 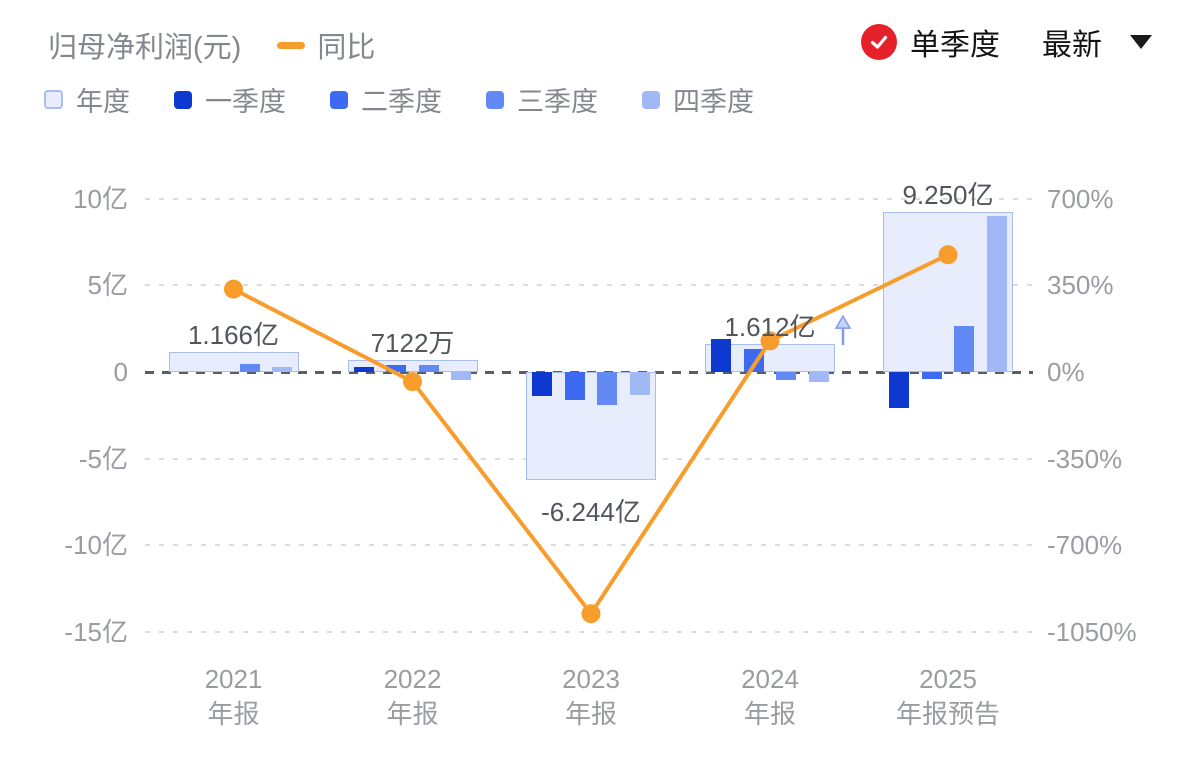 I want to click on period-selector-value: 最新, so click(x=1072, y=45).